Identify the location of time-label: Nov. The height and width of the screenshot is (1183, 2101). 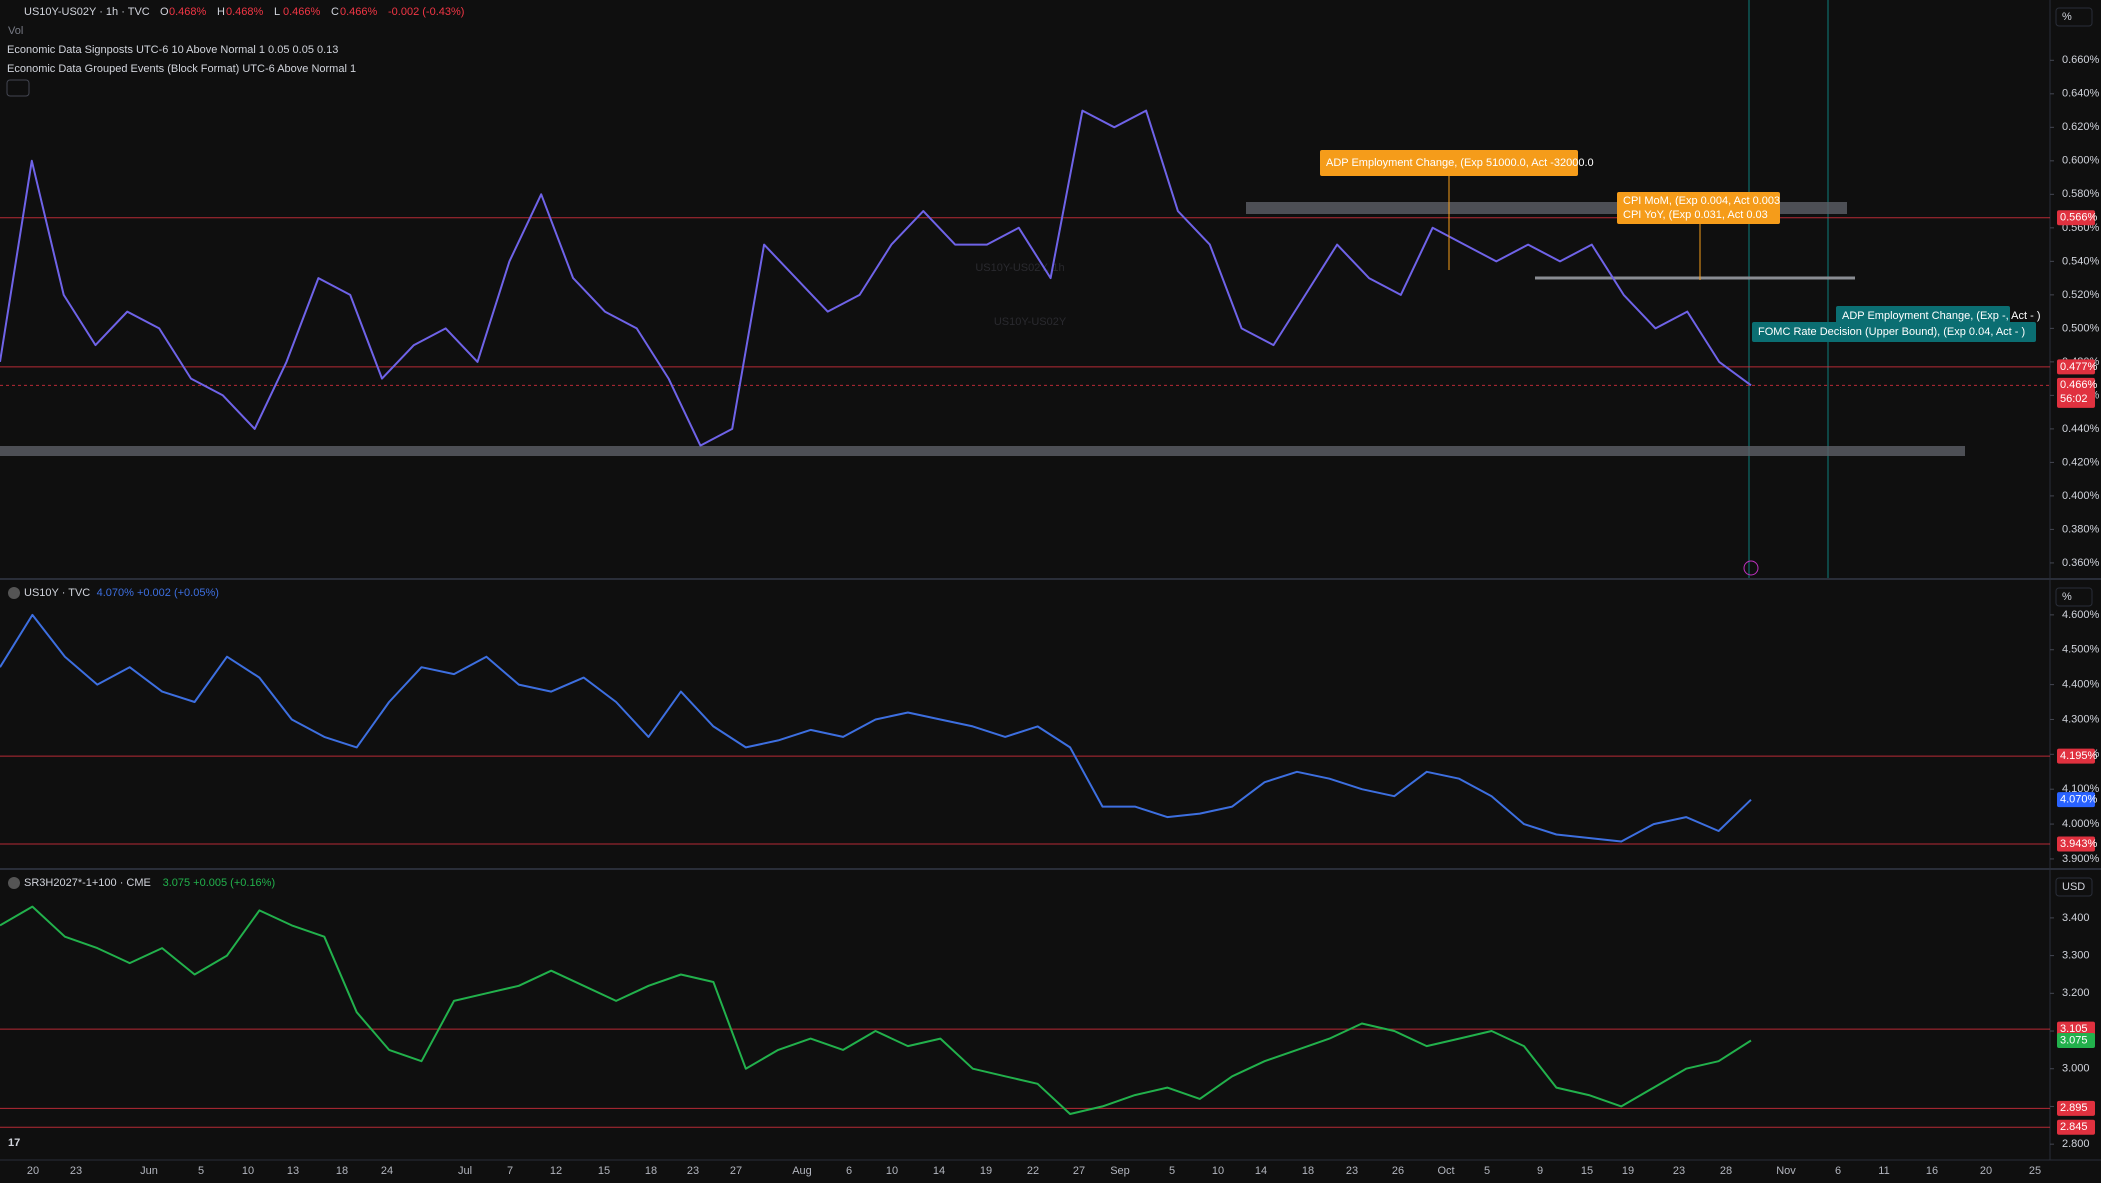
(1786, 1171).